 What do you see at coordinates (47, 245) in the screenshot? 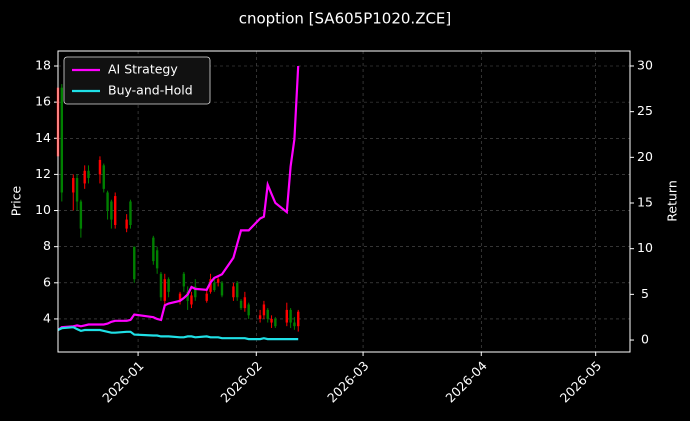
I see `y-tick-label: 8` at bounding box center [47, 245].